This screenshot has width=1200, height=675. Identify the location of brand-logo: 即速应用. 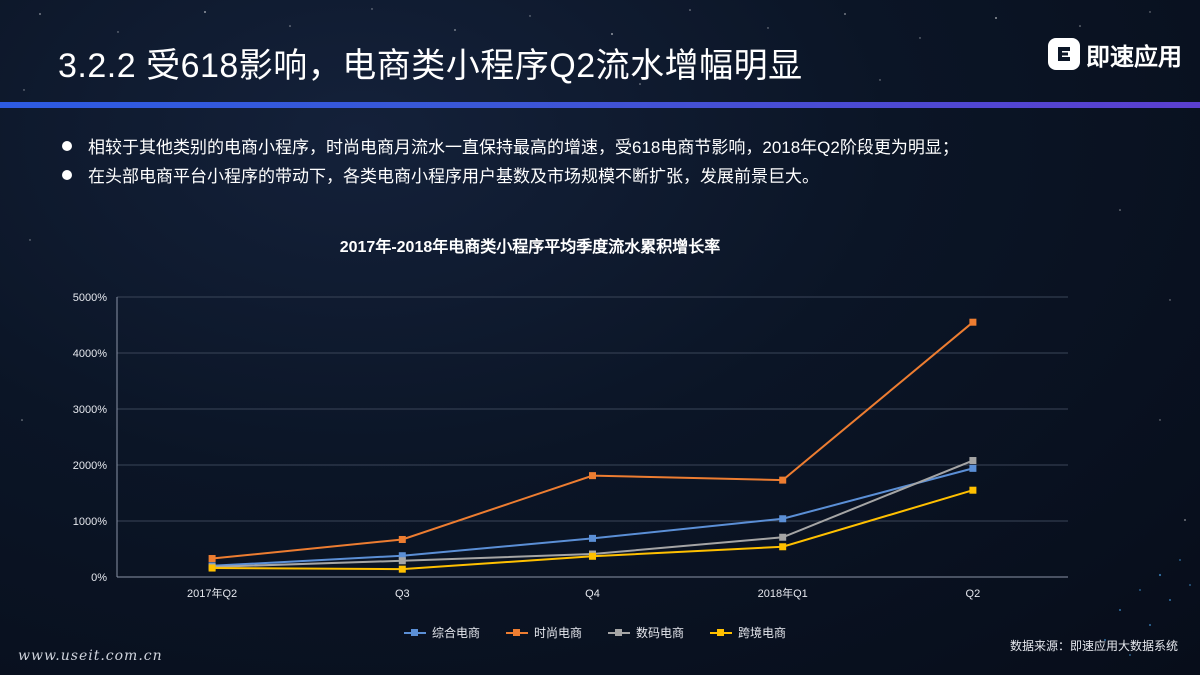
(1115, 54).